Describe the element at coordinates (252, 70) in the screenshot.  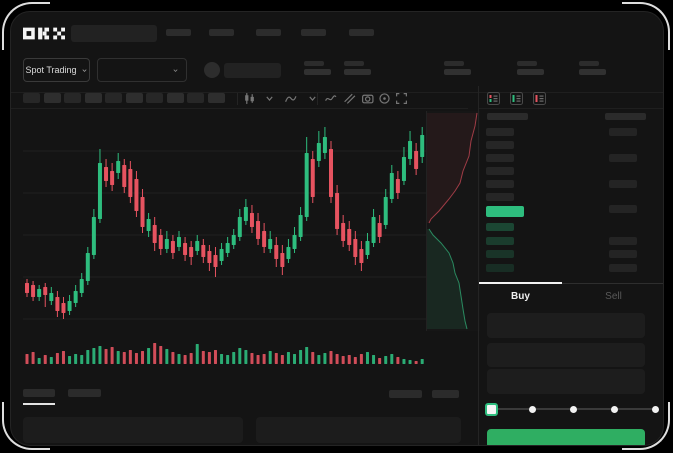
I see `pair-name-placeholder` at that location.